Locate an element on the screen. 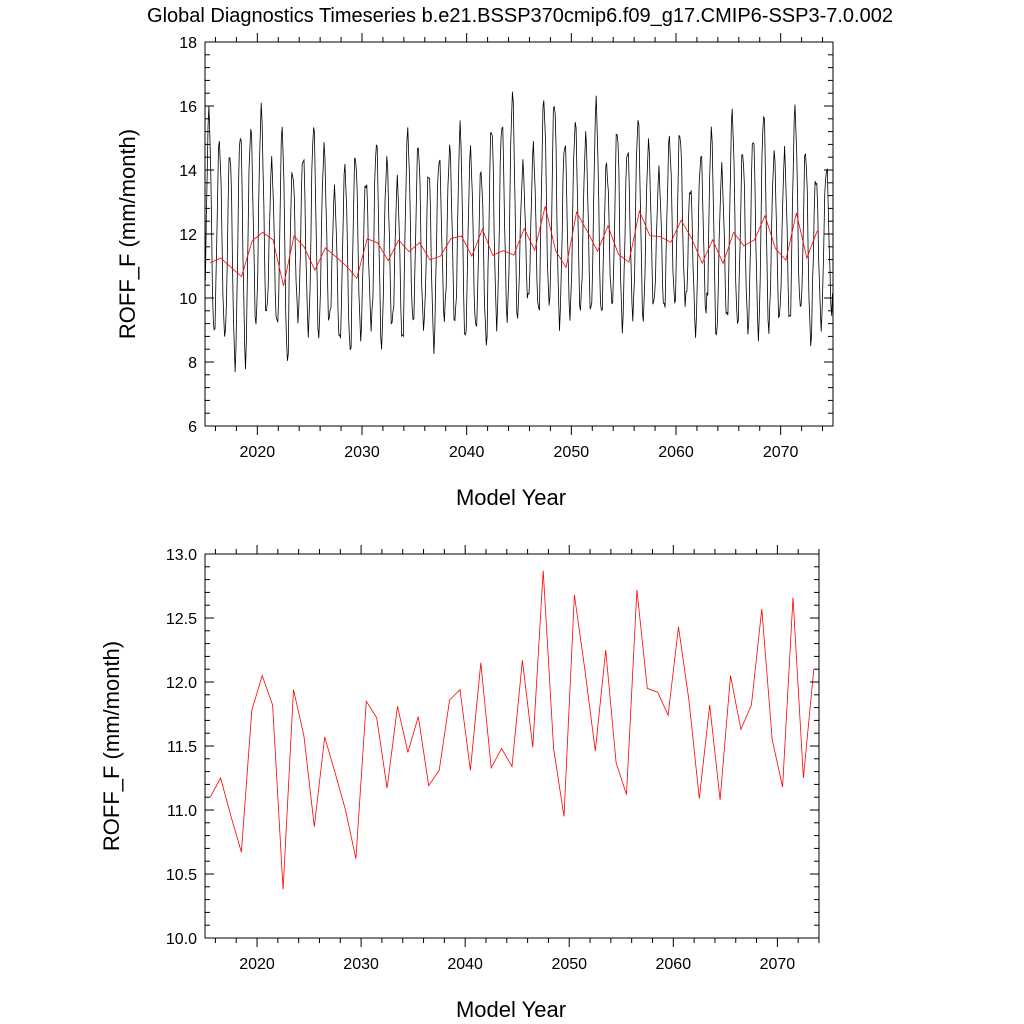 Image resolution: width=1024 pixels, height=1024 pixels. top-y-axis-title: ROFF_F (mm/month) is located at coordinates (127, 234).